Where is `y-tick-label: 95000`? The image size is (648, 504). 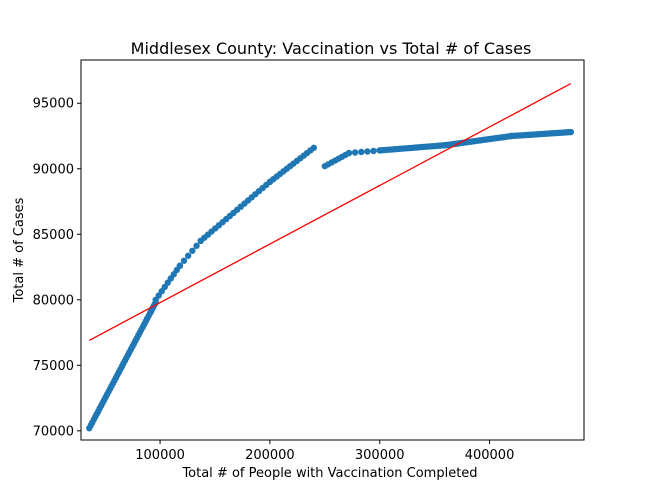 y-tick-label: 95000 is located at coordinates (53, 104).